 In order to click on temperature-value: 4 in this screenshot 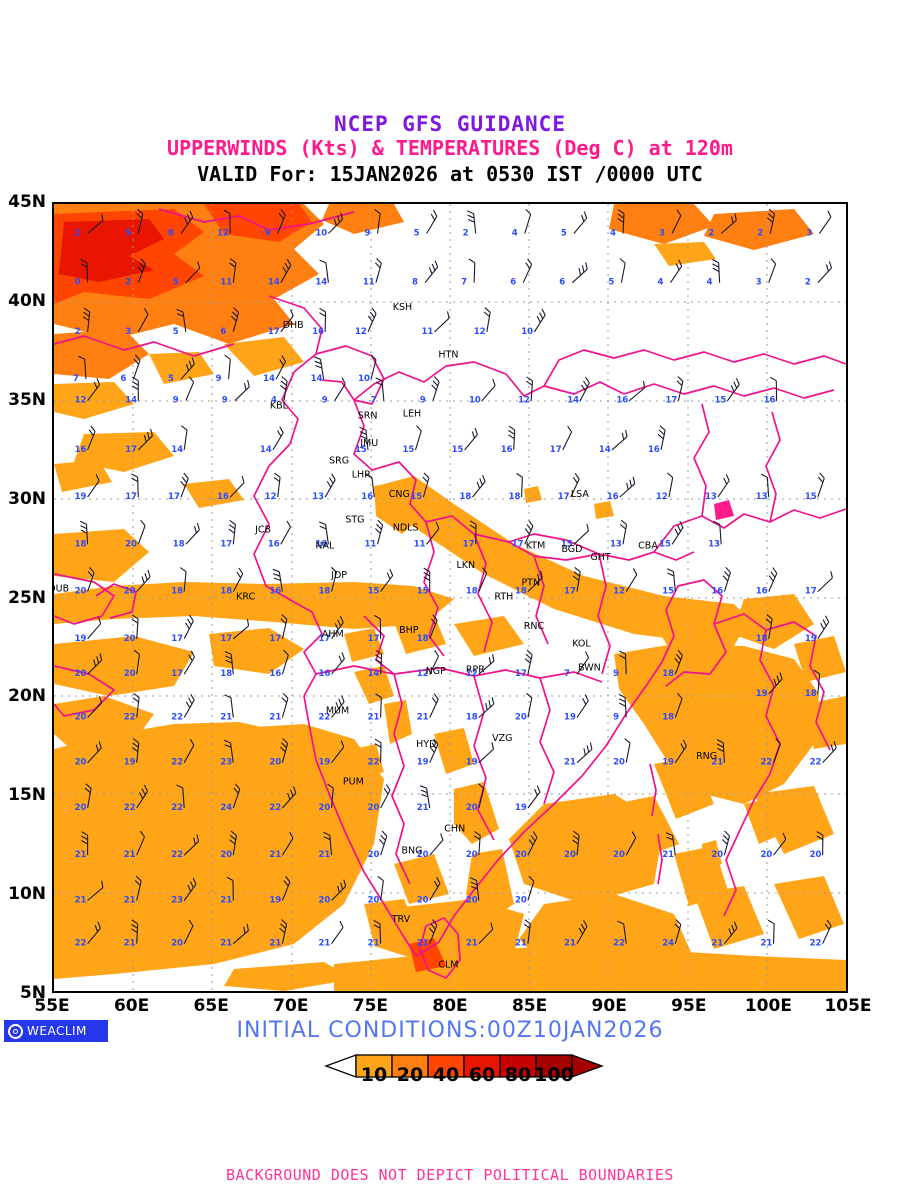, I will do `click(274, 401)`.